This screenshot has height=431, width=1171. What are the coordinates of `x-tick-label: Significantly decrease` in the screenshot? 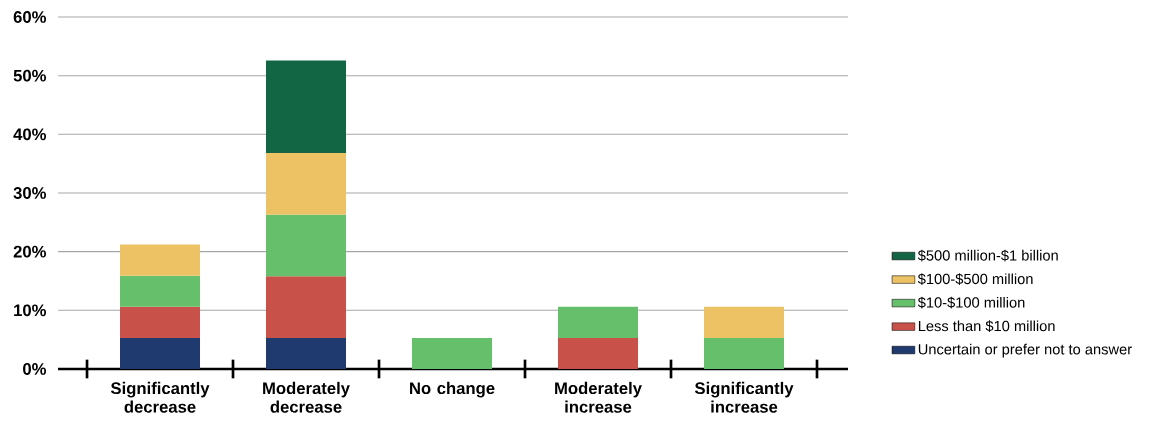 It's located at (160, 397).